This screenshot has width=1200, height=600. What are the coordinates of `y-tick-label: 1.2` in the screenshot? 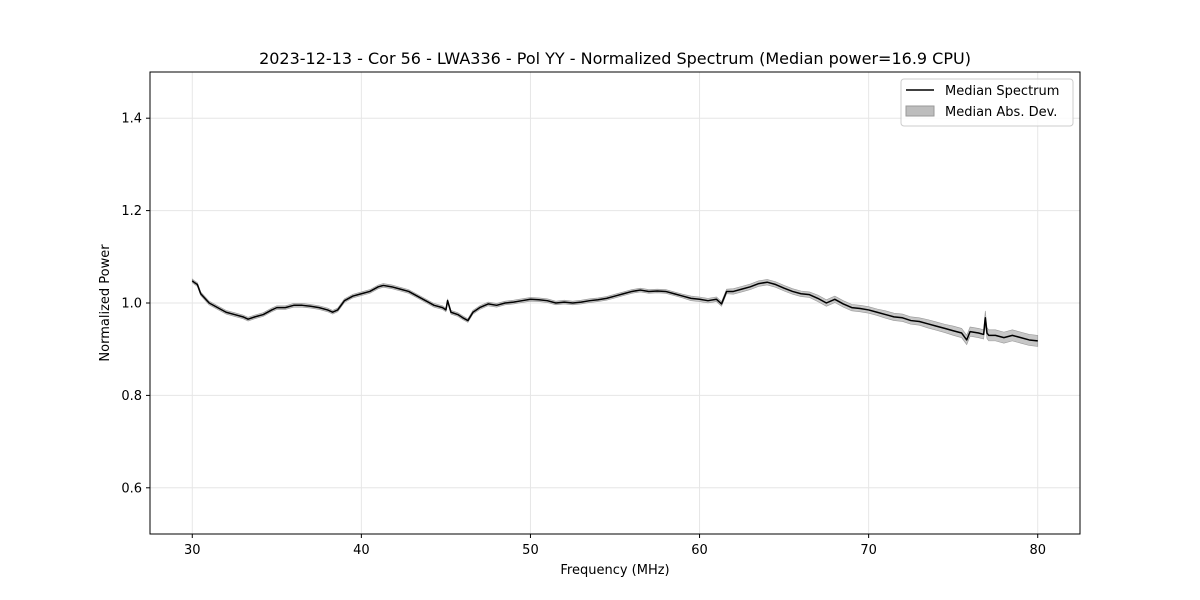 It's located at (131, 211).